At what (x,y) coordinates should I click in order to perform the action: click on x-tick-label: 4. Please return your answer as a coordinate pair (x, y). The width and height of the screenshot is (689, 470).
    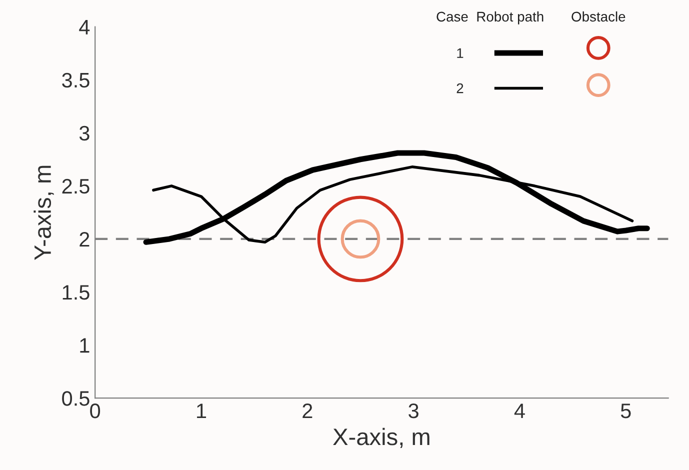
    Looking at the image, I should click on (519, 411).